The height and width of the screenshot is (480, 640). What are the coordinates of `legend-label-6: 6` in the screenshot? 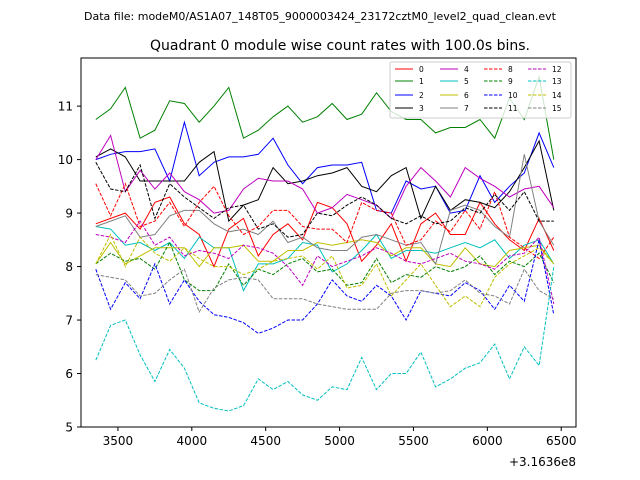 It's located at (466, 95).